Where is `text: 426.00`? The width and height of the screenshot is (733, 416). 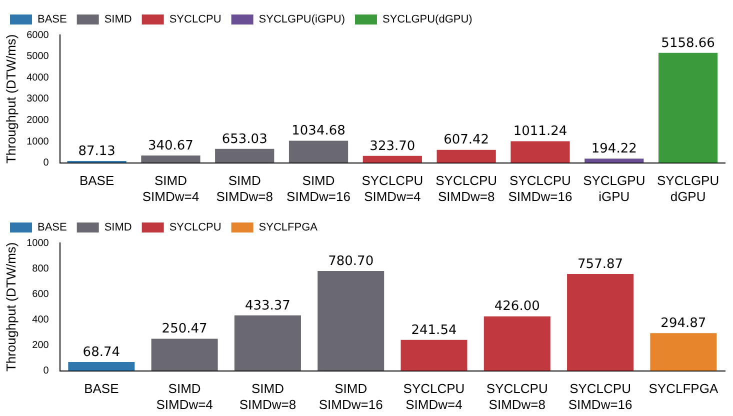
text: 426.00 is located at coordinates (517, 306).